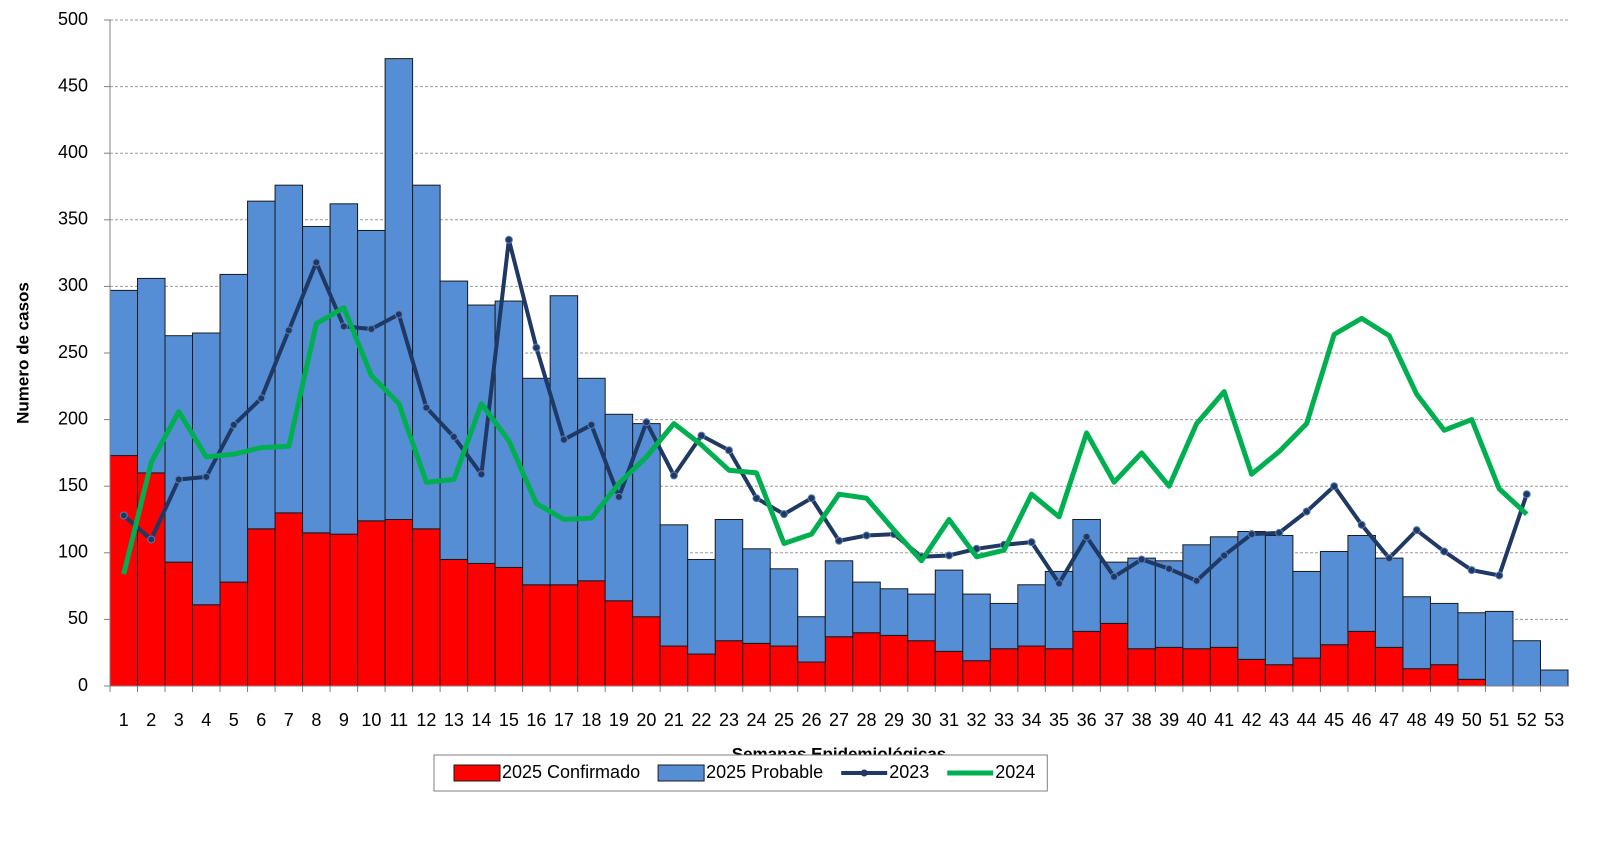 This screenshot has height=842, width=1615. Describe the element at coordinates (73, 152) in the screenshot. I see `y-tick-label: 400` at that location.